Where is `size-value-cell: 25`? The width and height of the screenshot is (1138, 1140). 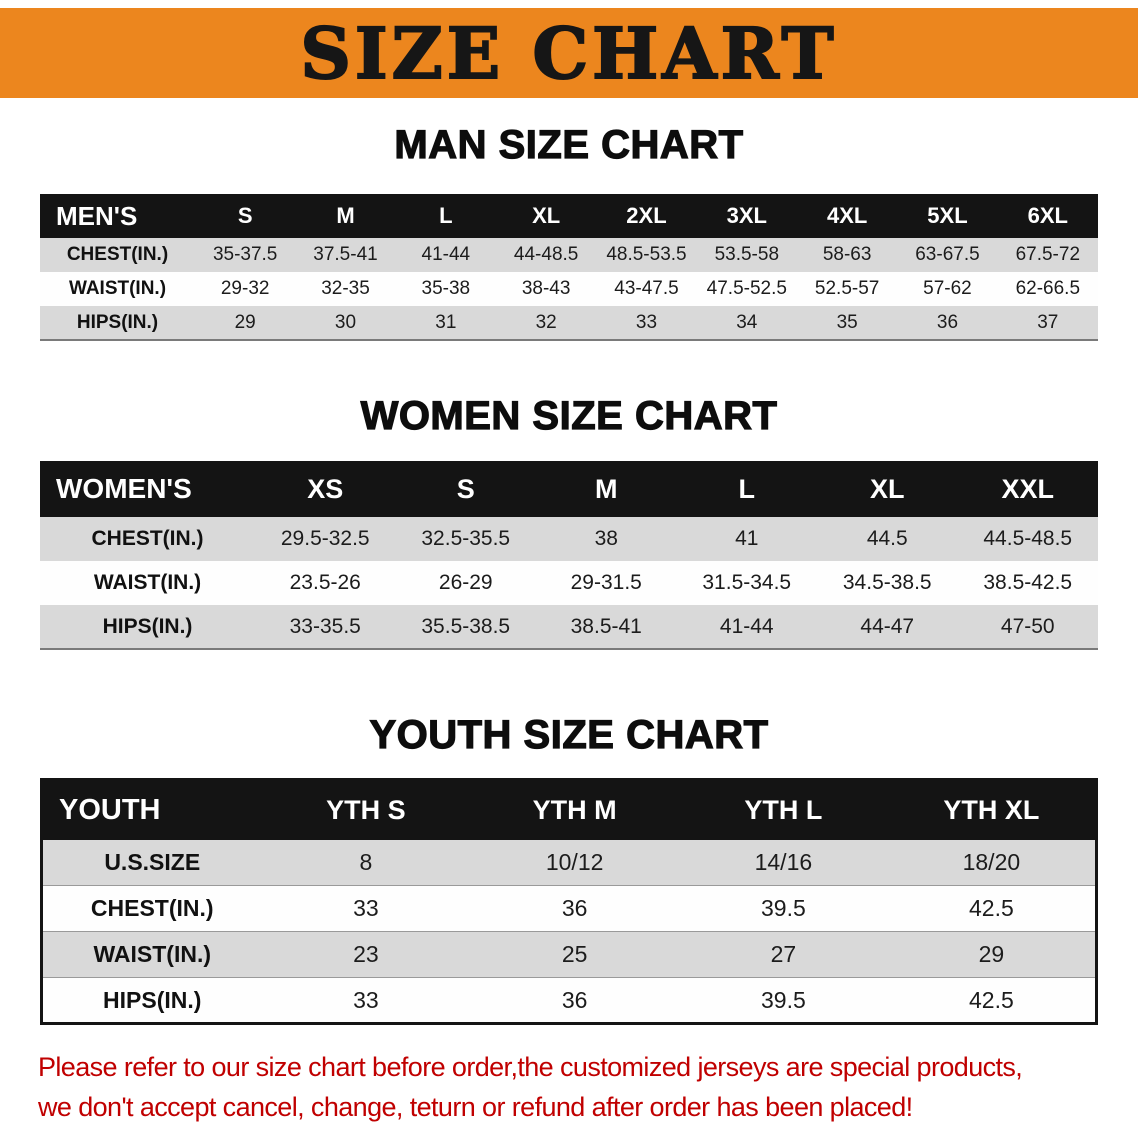
size-value-cell: 25 is located at coordinates (574, 954).